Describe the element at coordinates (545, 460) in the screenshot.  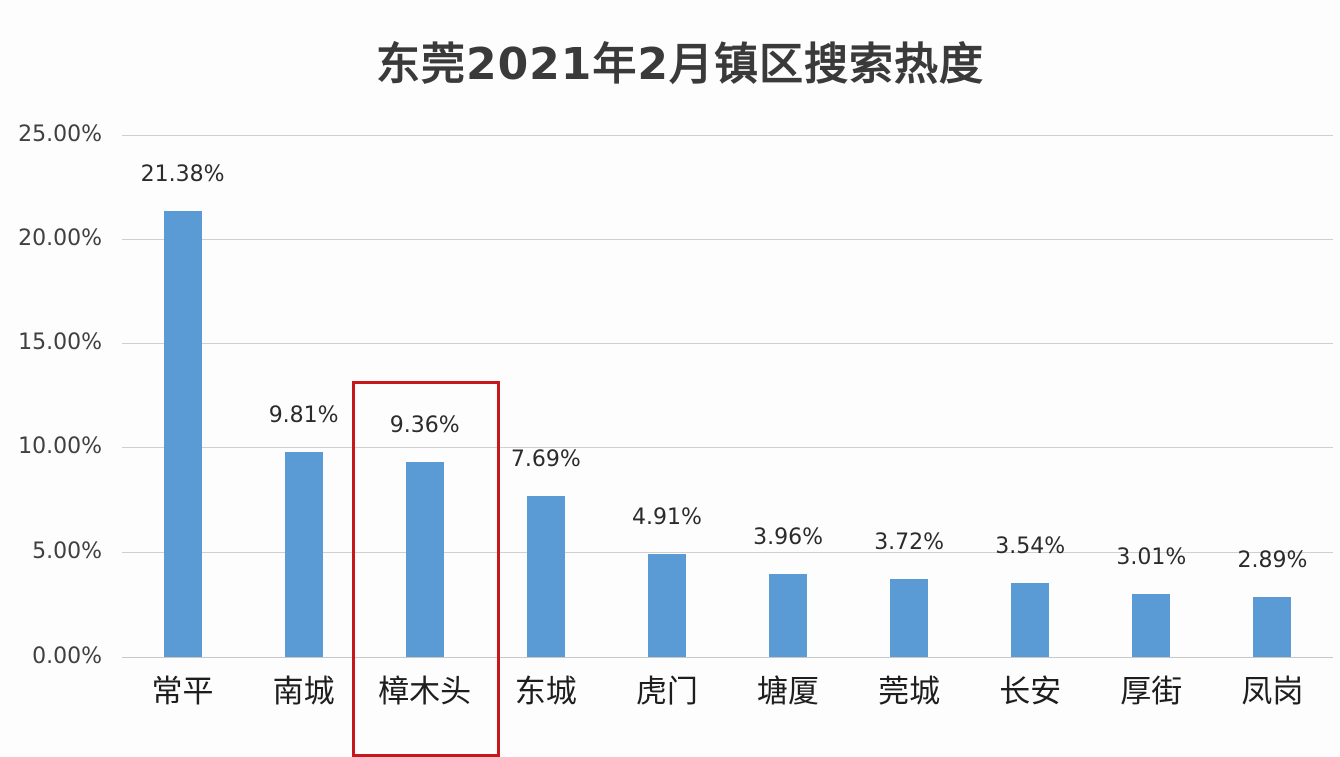
I see `bar-value-label: 7.69%` at that location.